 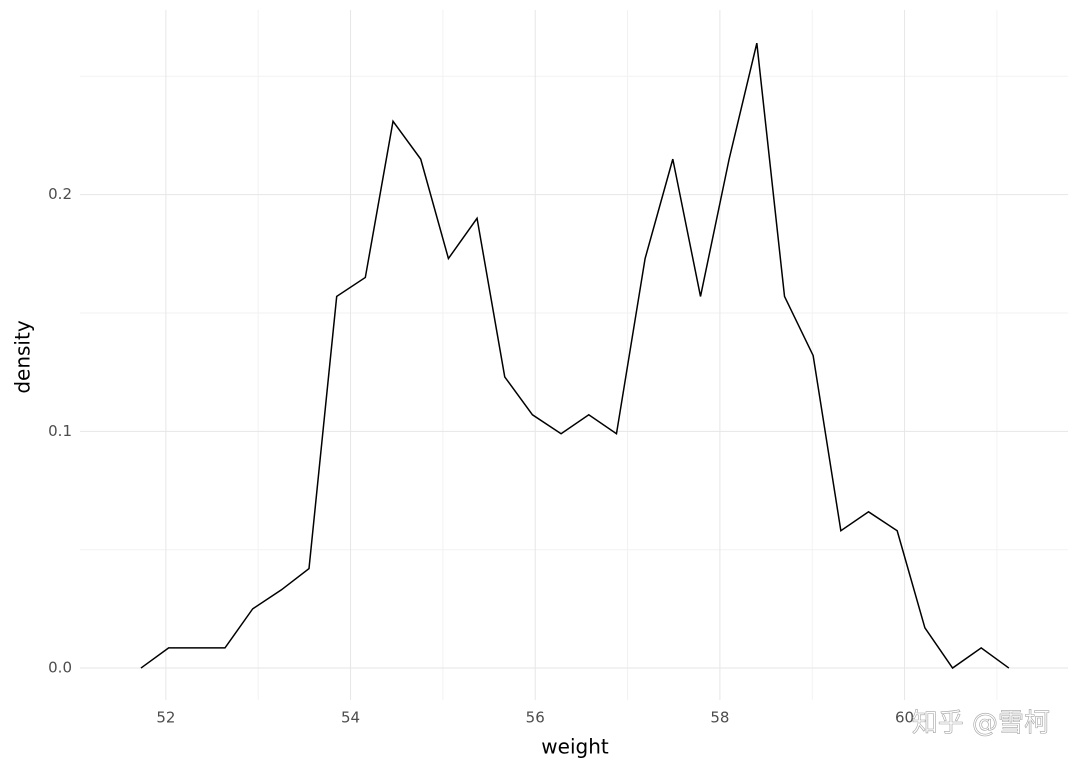 What do you see at coordinates (904, 718) in the screenshot?
I see `x-tick-label: 60` at bounding box center [904, 718].